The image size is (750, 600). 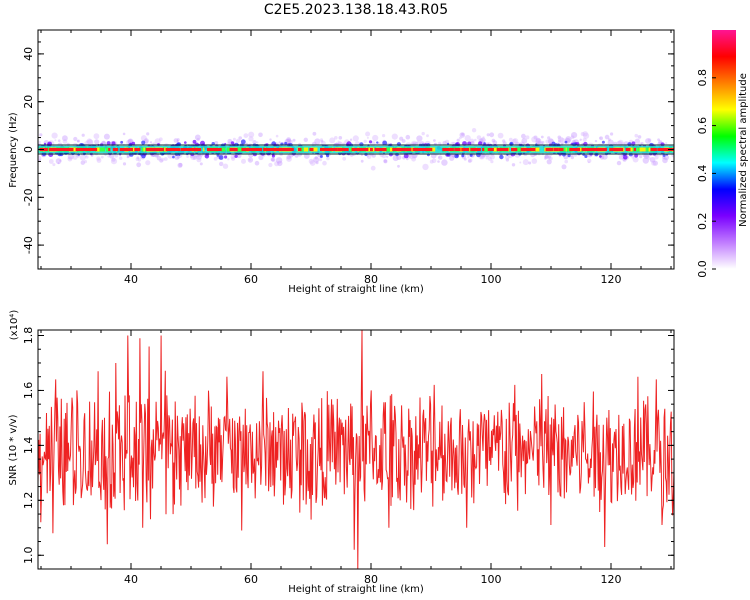 What do you see at coordinates (356, 149) in the screenshot?
I see `spectrogram-marks` at bounding box center [356, 149].